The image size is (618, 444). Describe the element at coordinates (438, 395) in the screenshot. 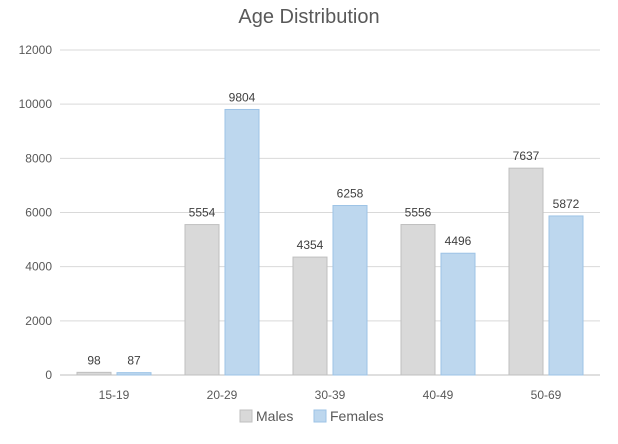

I see `x-tick-label: 40-49` at that location.